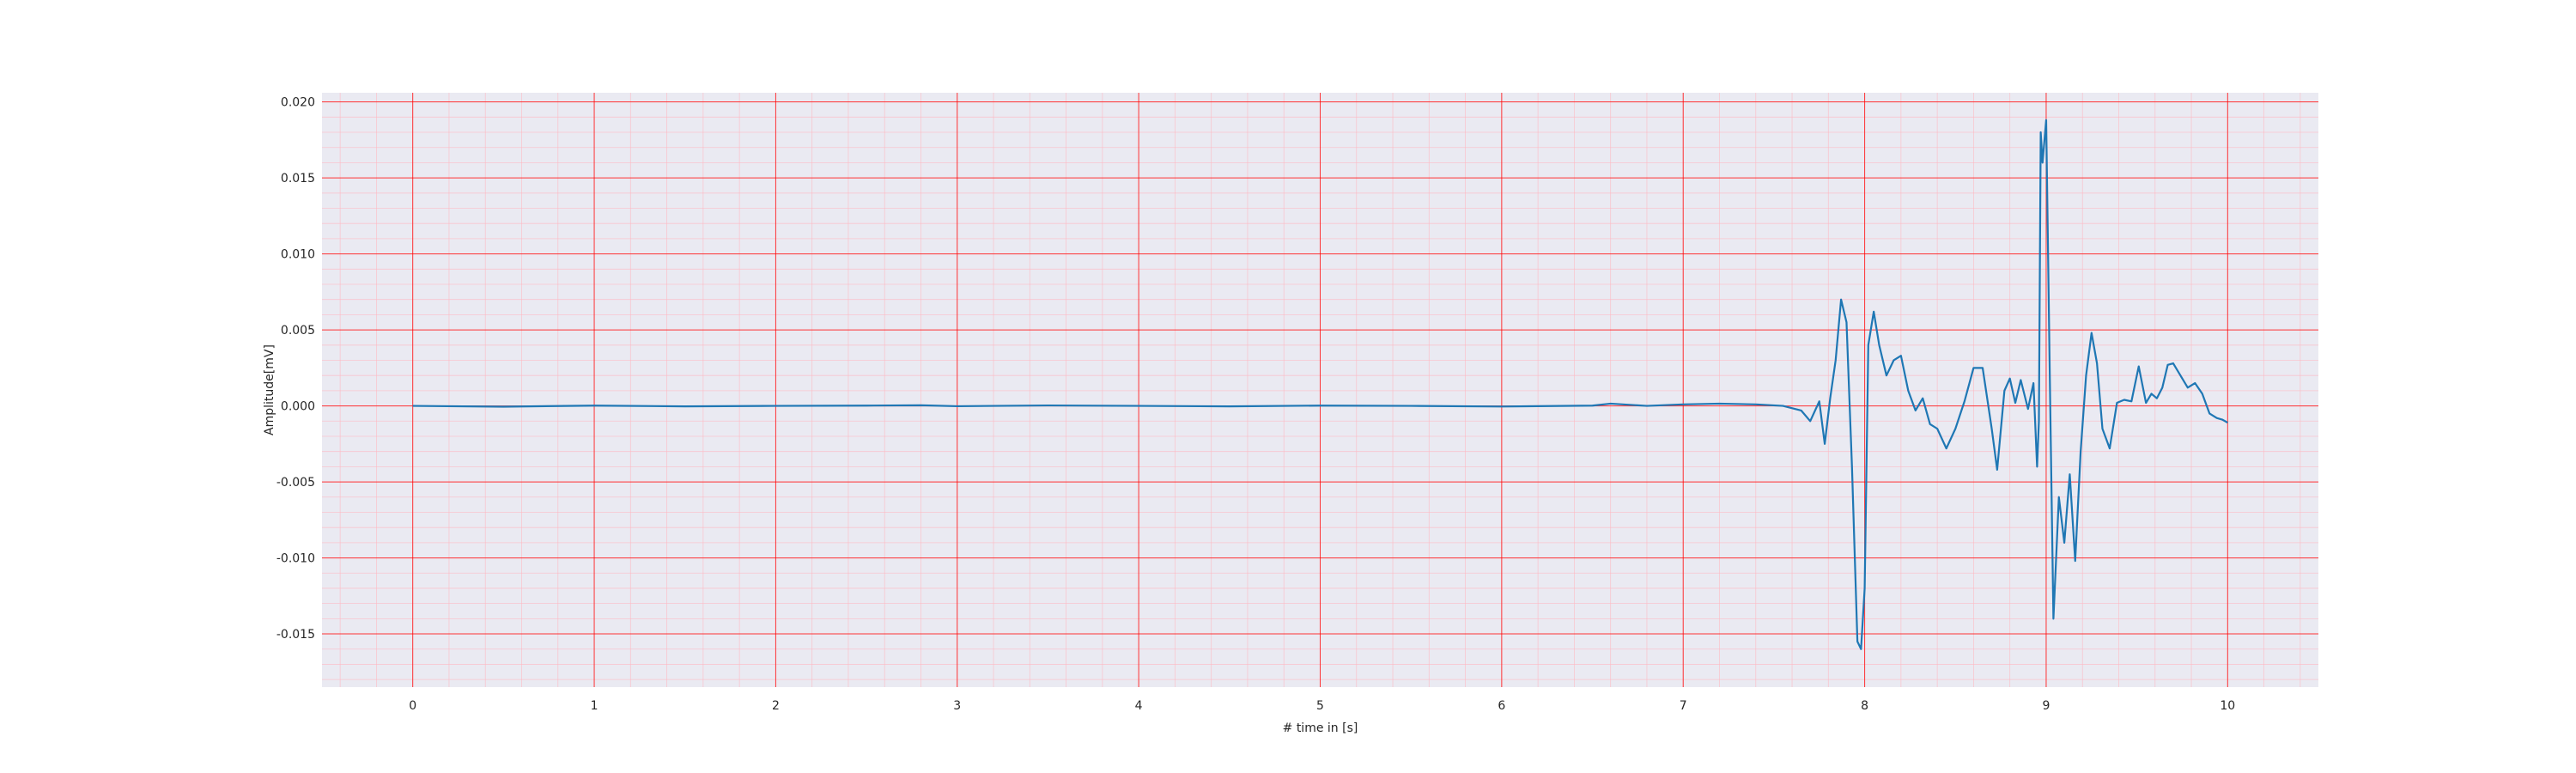  Describe the element at coordinates (2228, 706) in the screenshot. I see `x-tick-label: 10` at that location.